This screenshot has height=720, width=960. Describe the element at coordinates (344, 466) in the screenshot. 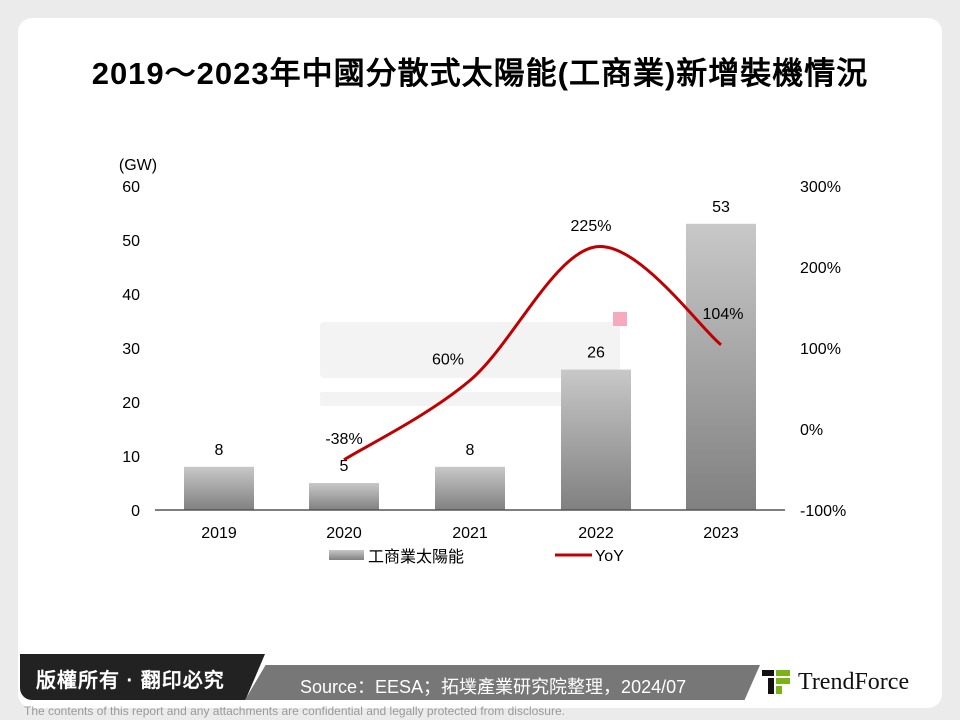

I see `bar-label: 5` at that location.